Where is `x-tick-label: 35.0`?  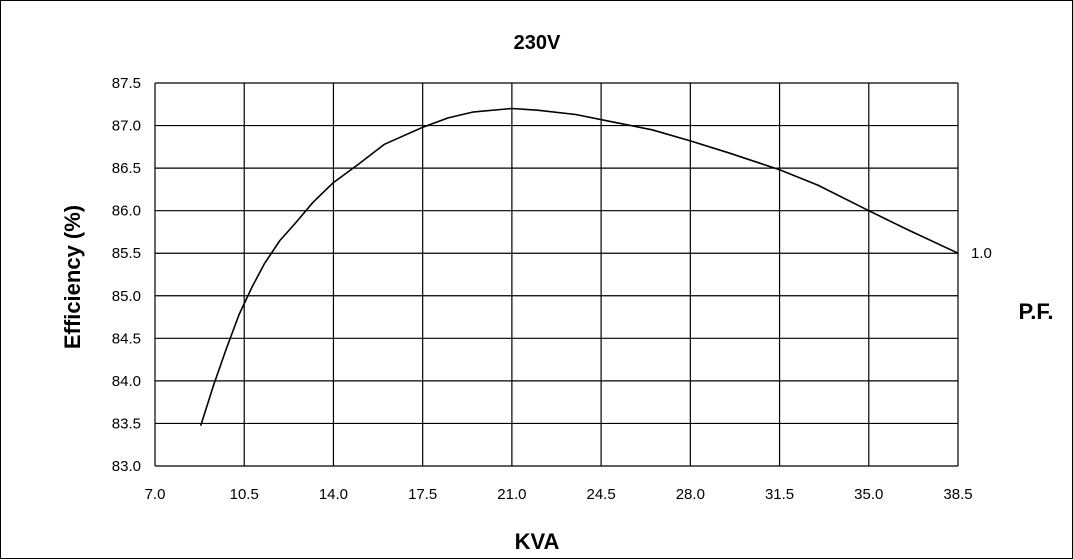
x-tick-label: 35.0 is located at coordinates (868, 494).